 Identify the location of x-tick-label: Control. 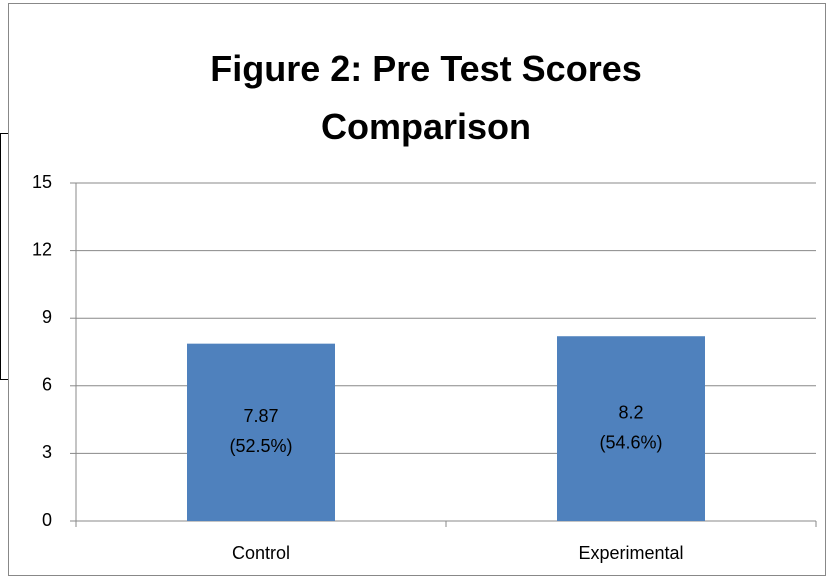
(261, 553).